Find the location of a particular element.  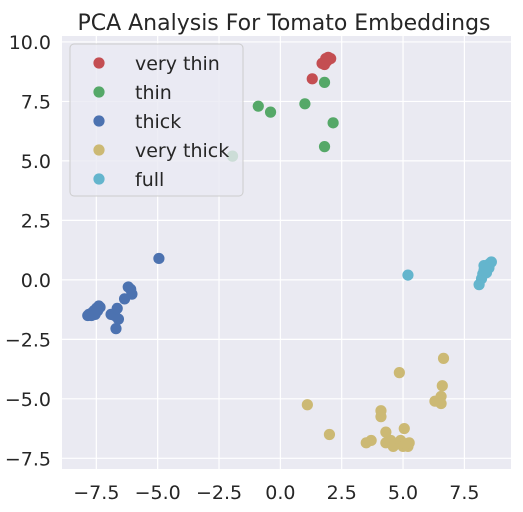

legend-marker-thin is located at coordinates (99, 92).